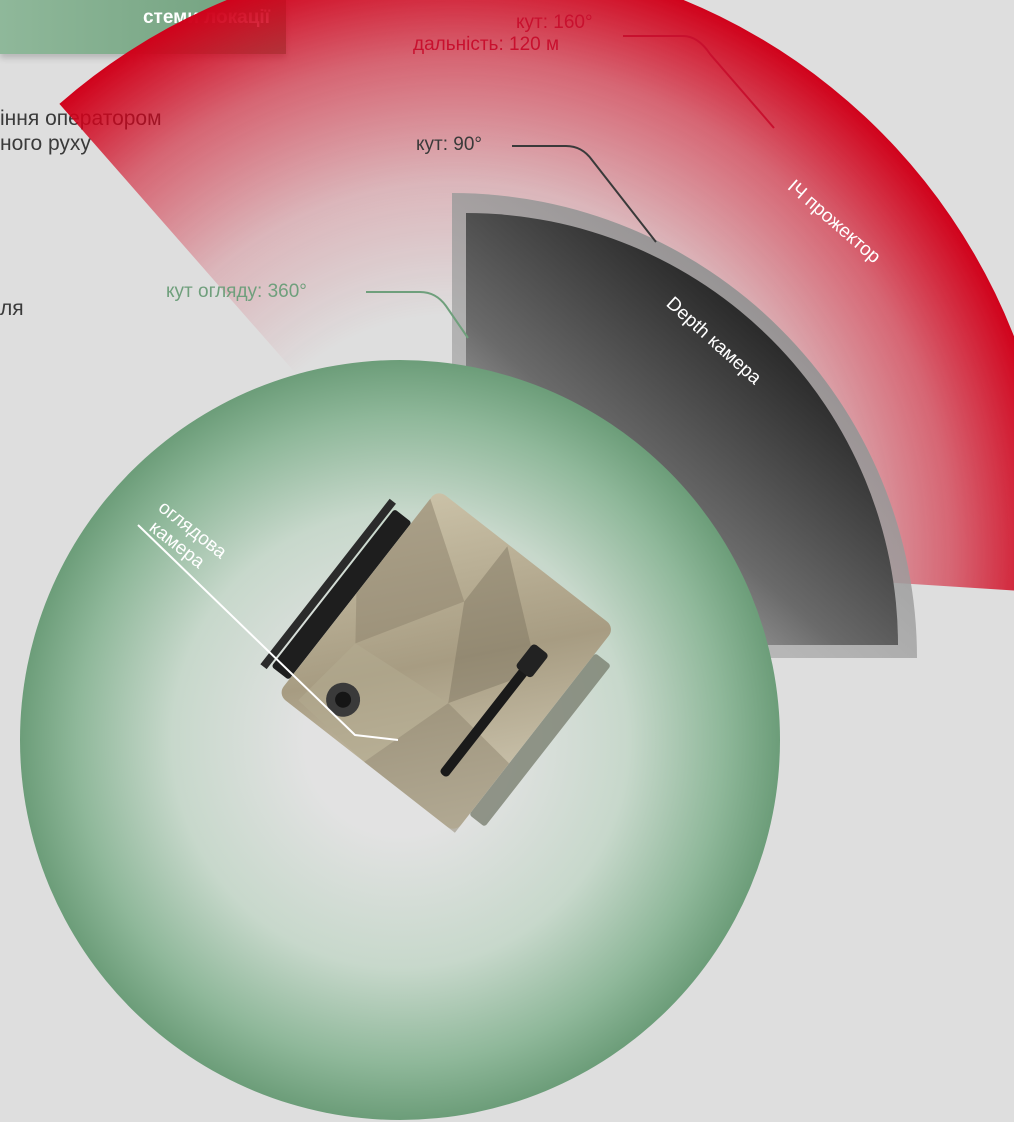 The image size is (1014, 1122). I want to click on body-text-line-2: ного руху, so click(45, 143).